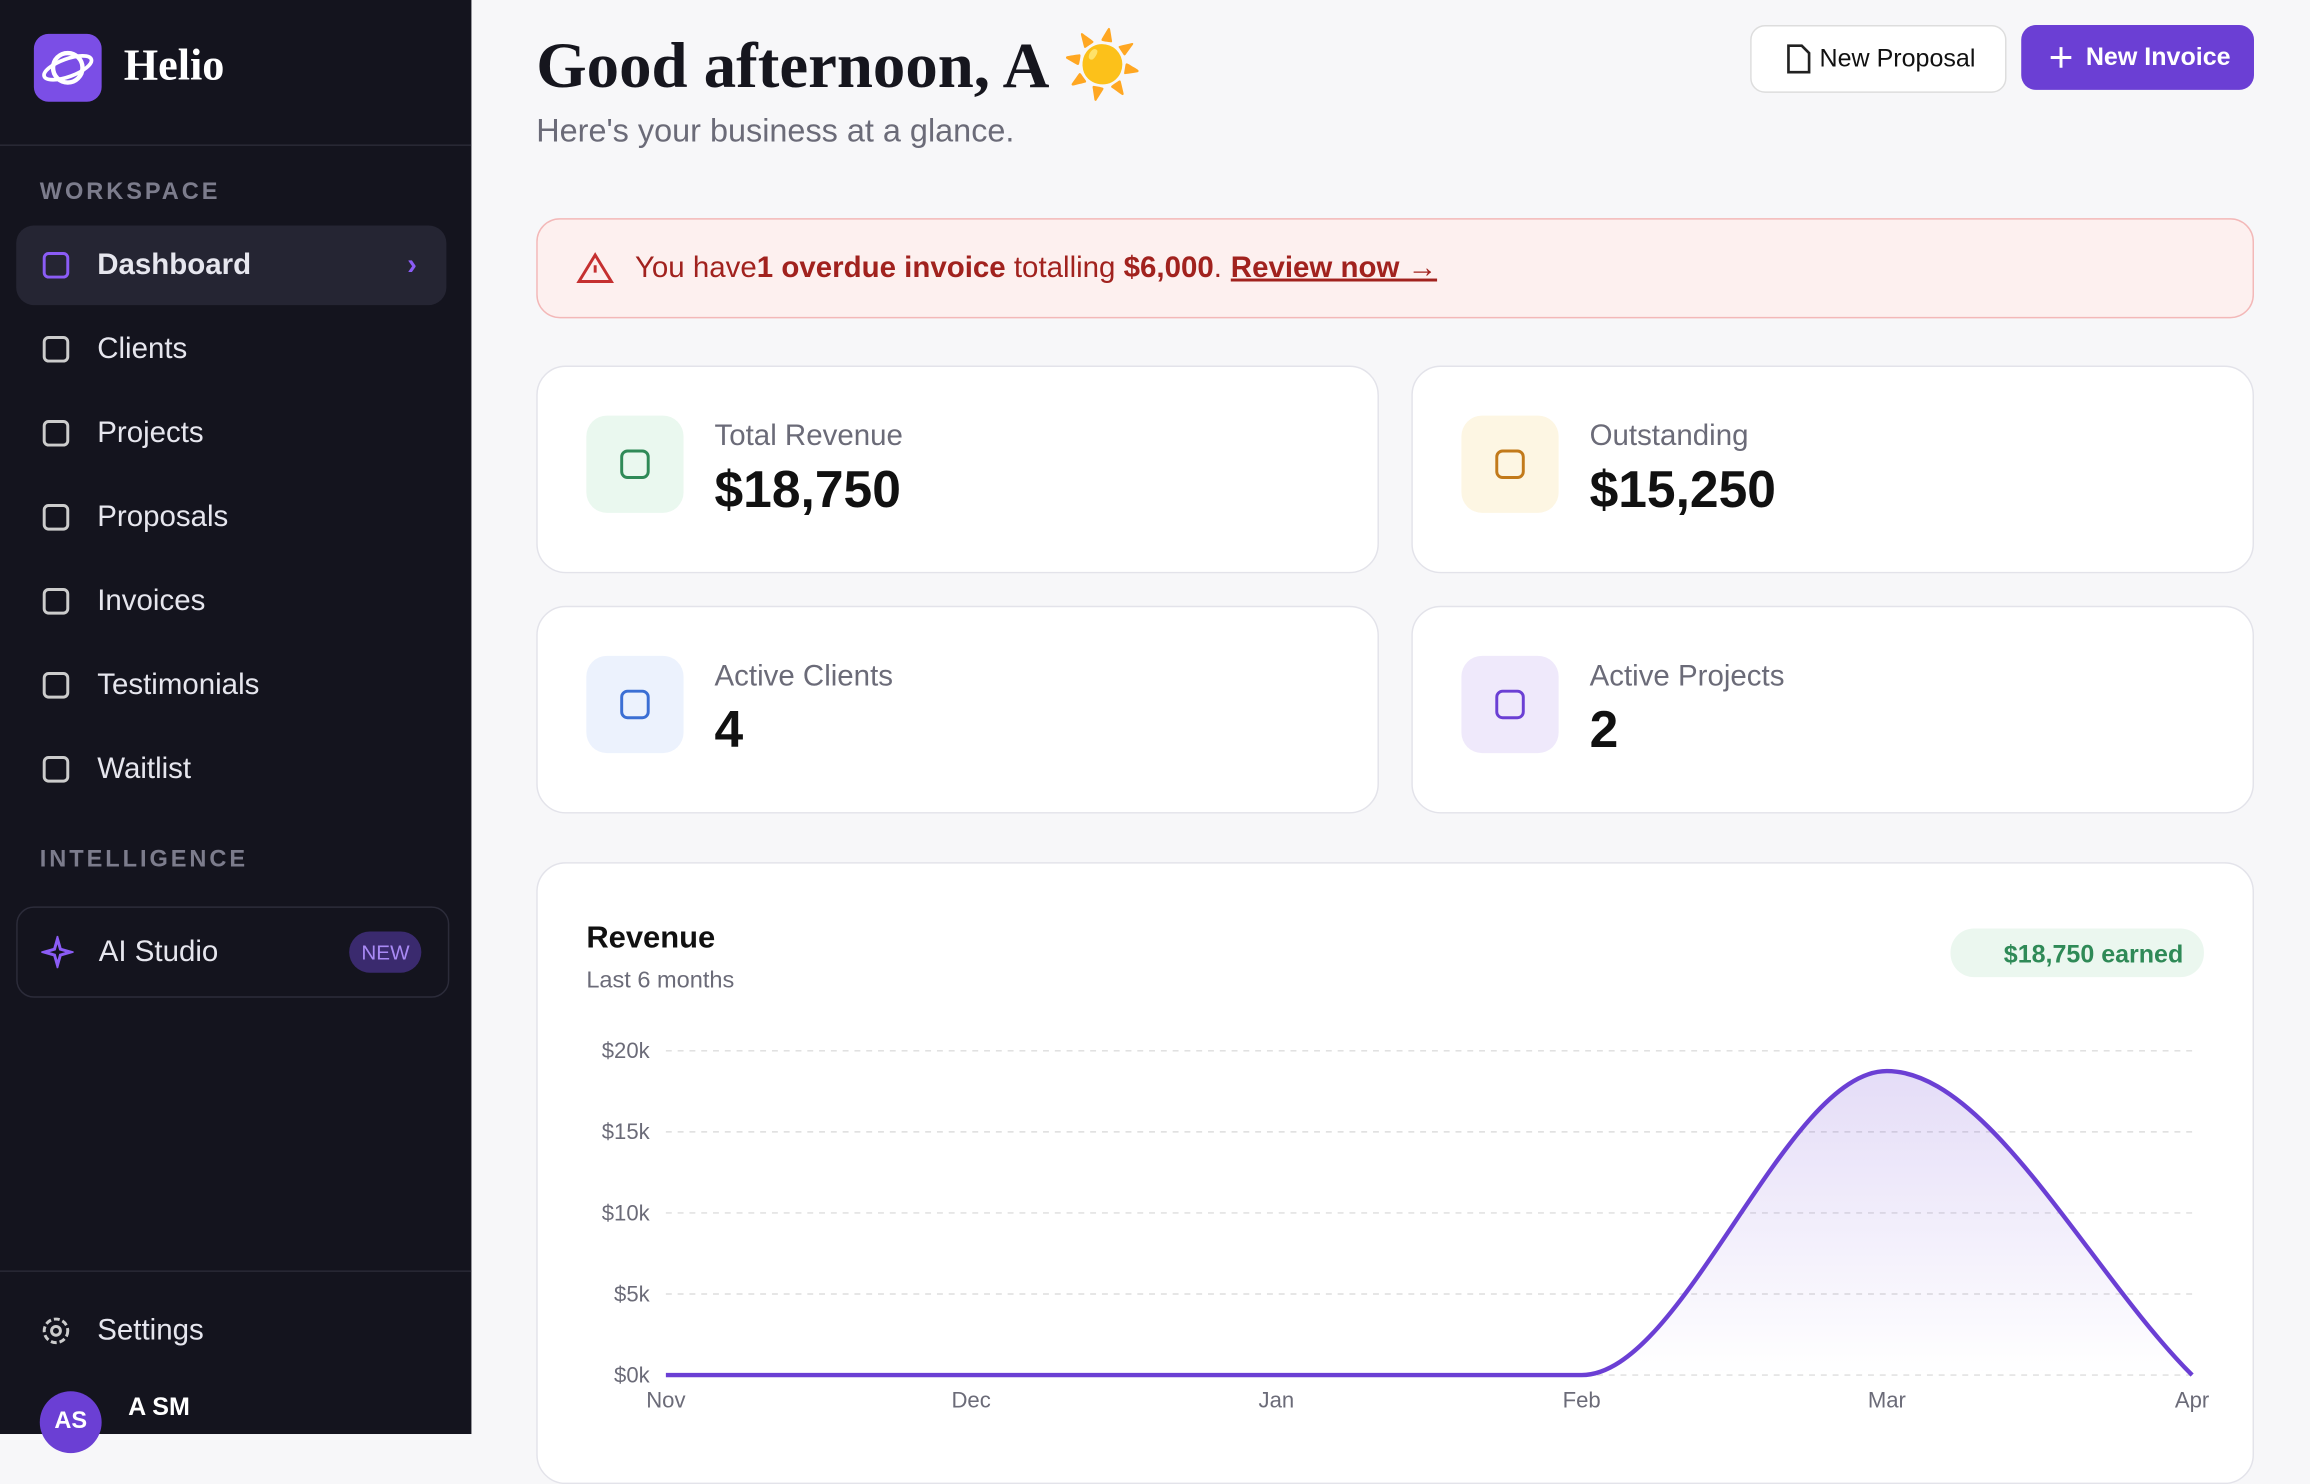 The image size is (2310, 1484). I want to click on logo, so click(67, 67).